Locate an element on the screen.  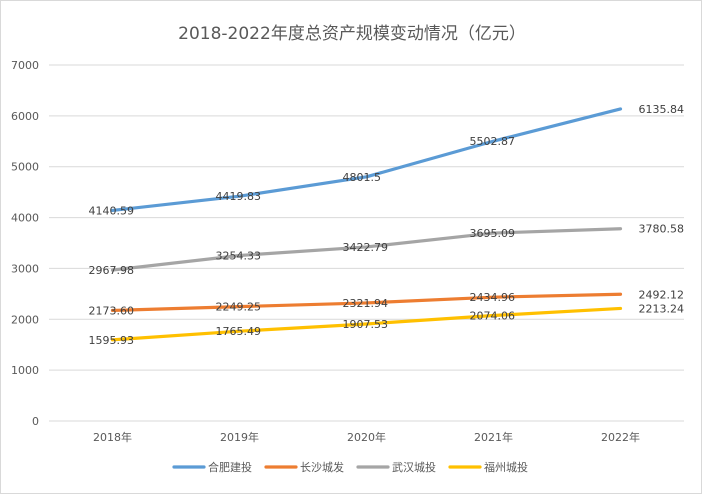
x-tick-label: 2018年 is located at coordinates (112, 437).